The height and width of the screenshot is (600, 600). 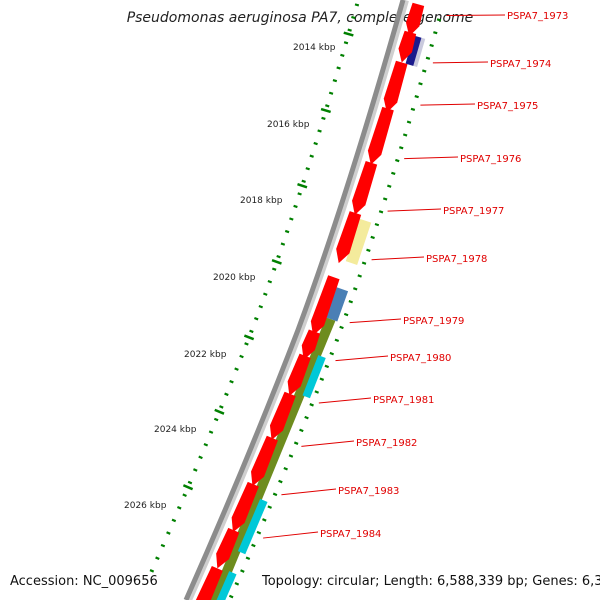 What do you see at coordinates (261, 201) in the screenshot?
I see `kbp-label: 2018 kbp` at bounding box center [261, 201].